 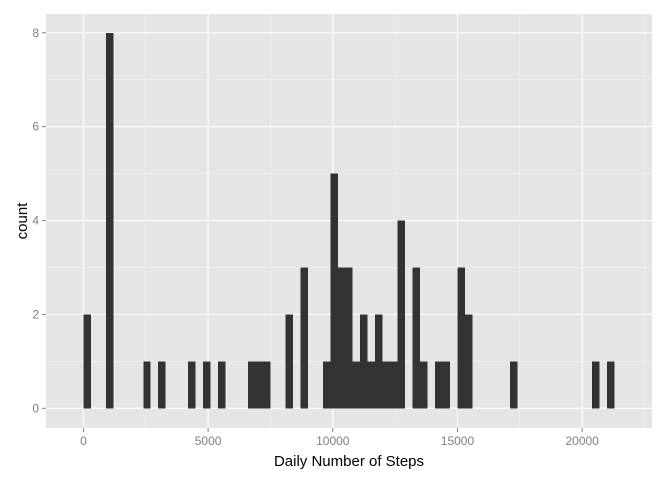 I want to click on x-tick-label: 20000, so click(x=582, y=441).